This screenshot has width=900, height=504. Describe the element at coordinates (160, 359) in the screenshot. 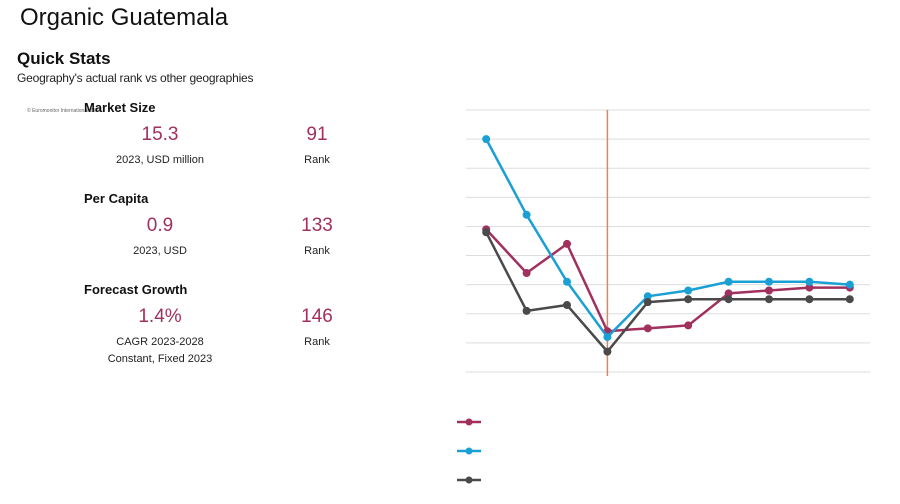

I see `forecast-growth-caption-basis: Constant, Fixed 2023` at that location.